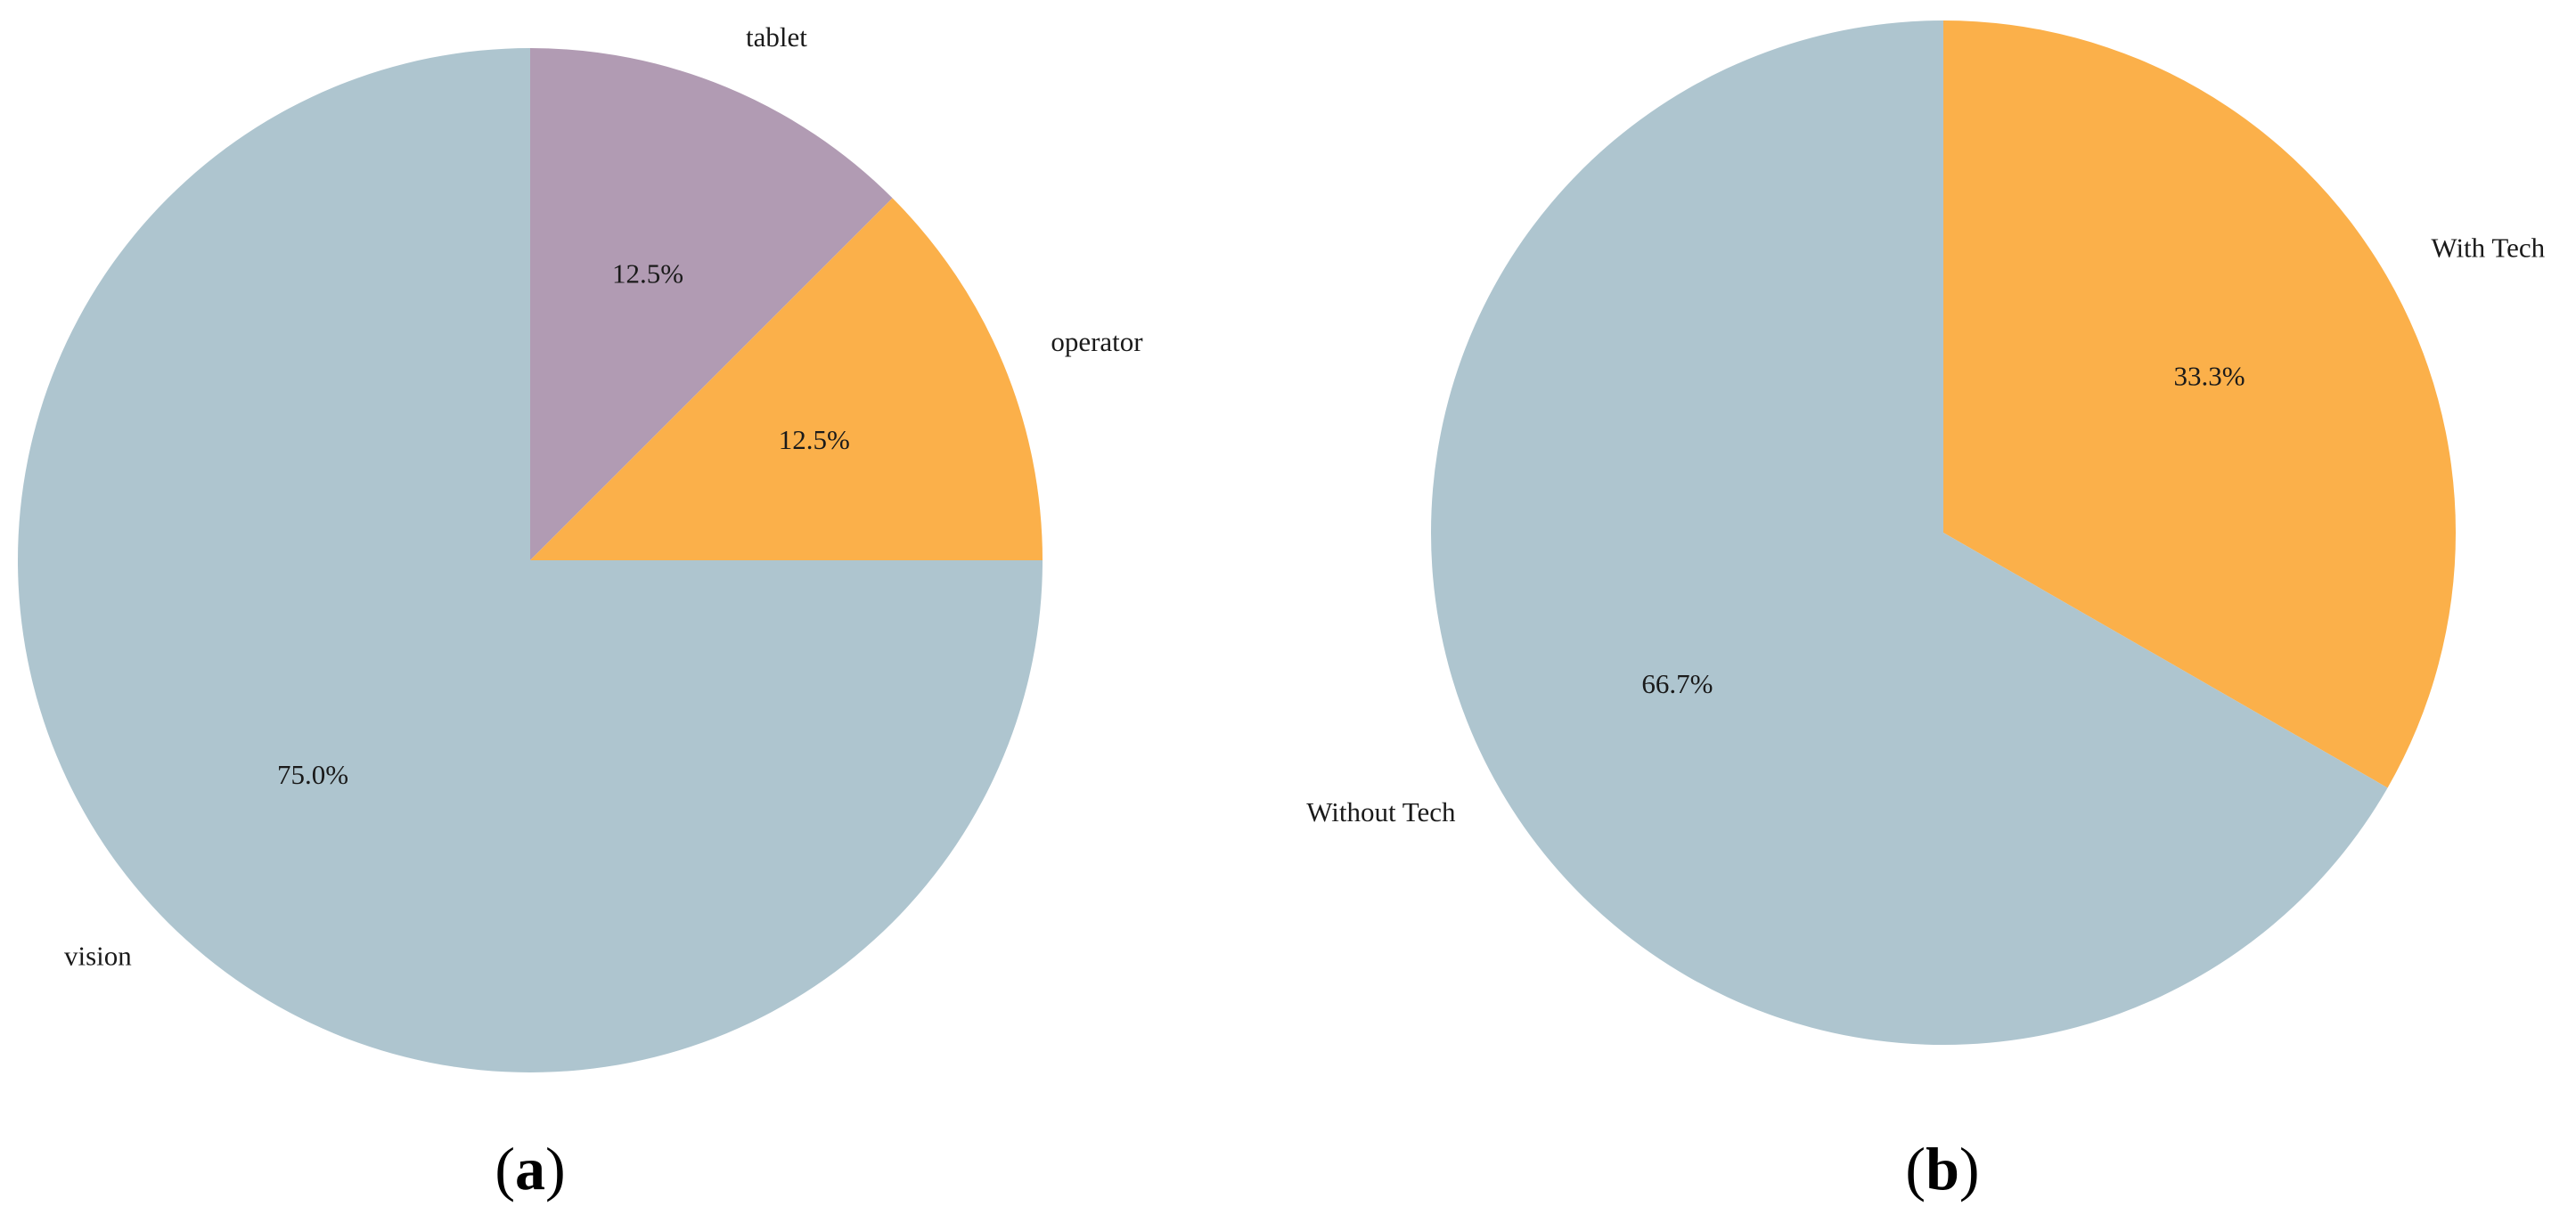 The height and width of the screenshot is (1231, 2576). Describe the element at coordinates (312, 774) in the screenshot. I see `pct-label-vision: 75.0%` at that location.